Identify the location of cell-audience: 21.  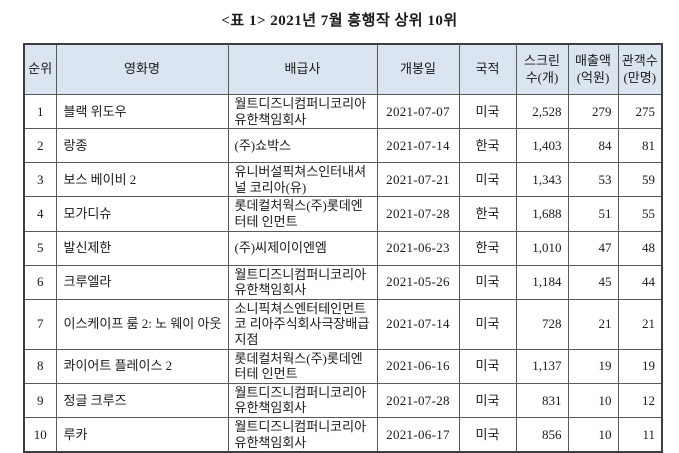
(640, 324).